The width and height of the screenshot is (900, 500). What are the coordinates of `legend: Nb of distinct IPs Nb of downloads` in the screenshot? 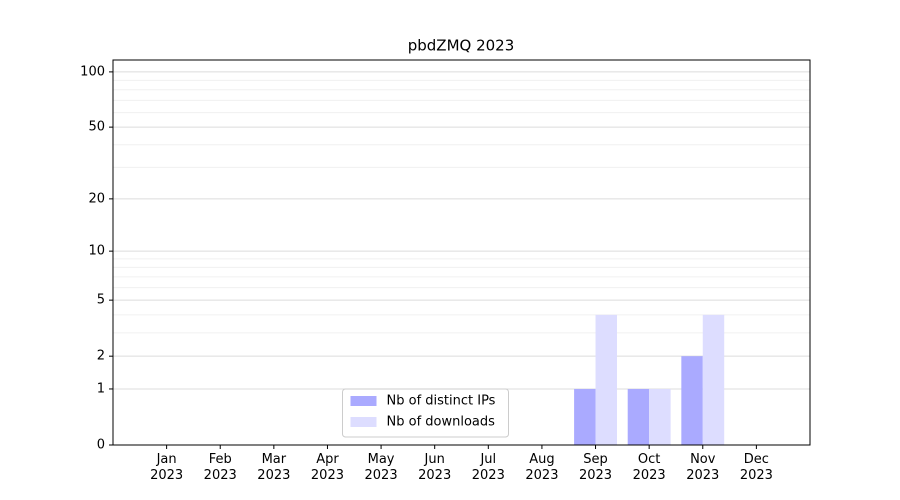 It's located at (425, 413).